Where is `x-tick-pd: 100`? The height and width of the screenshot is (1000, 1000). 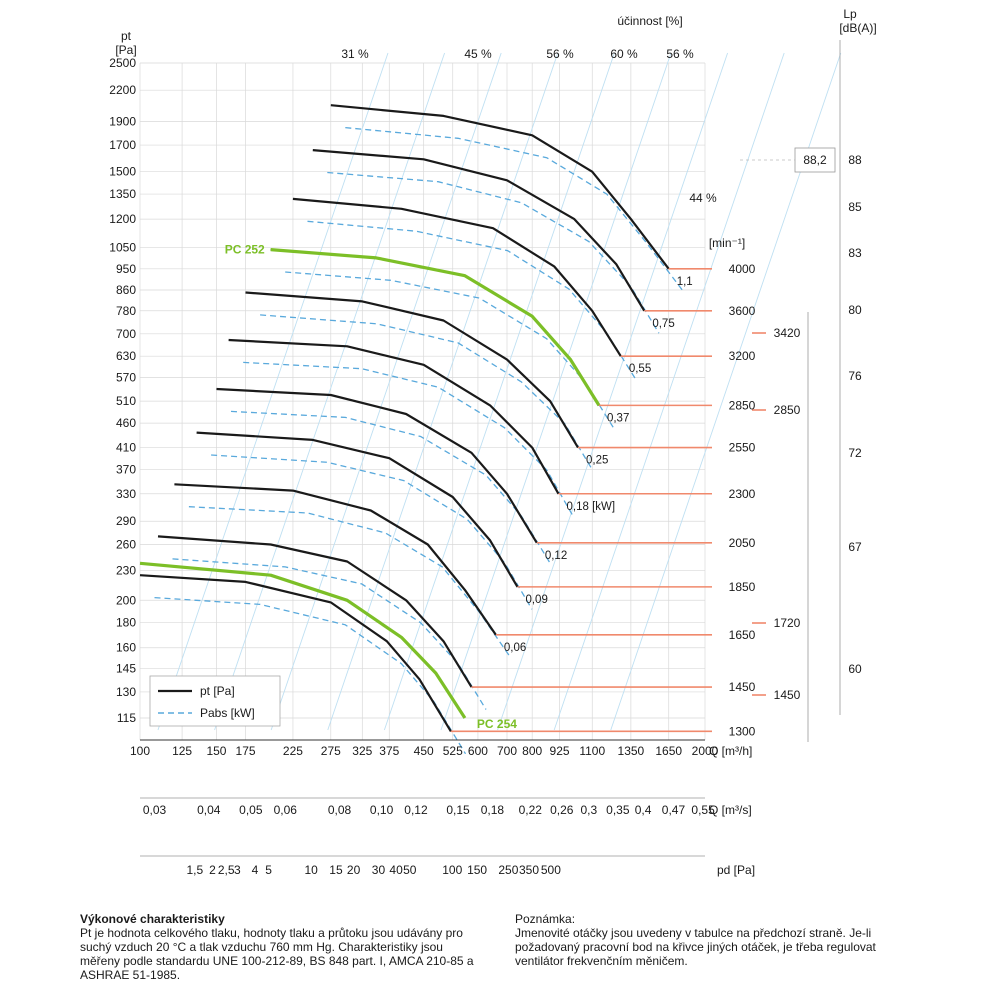
x-tick-pd: 100 is located at coordinates (452, 870).